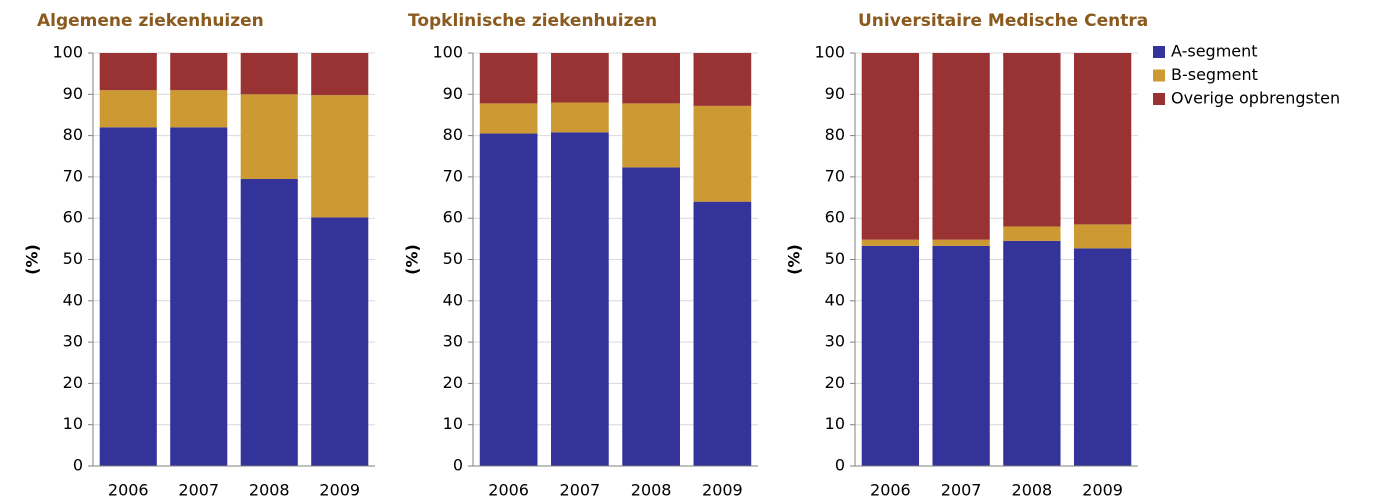  What do you see at coordinates (532, 21) in the screenshot?
I see `chart-title: Topklinische ziekenhuizen` at bounding box center [532, 21].